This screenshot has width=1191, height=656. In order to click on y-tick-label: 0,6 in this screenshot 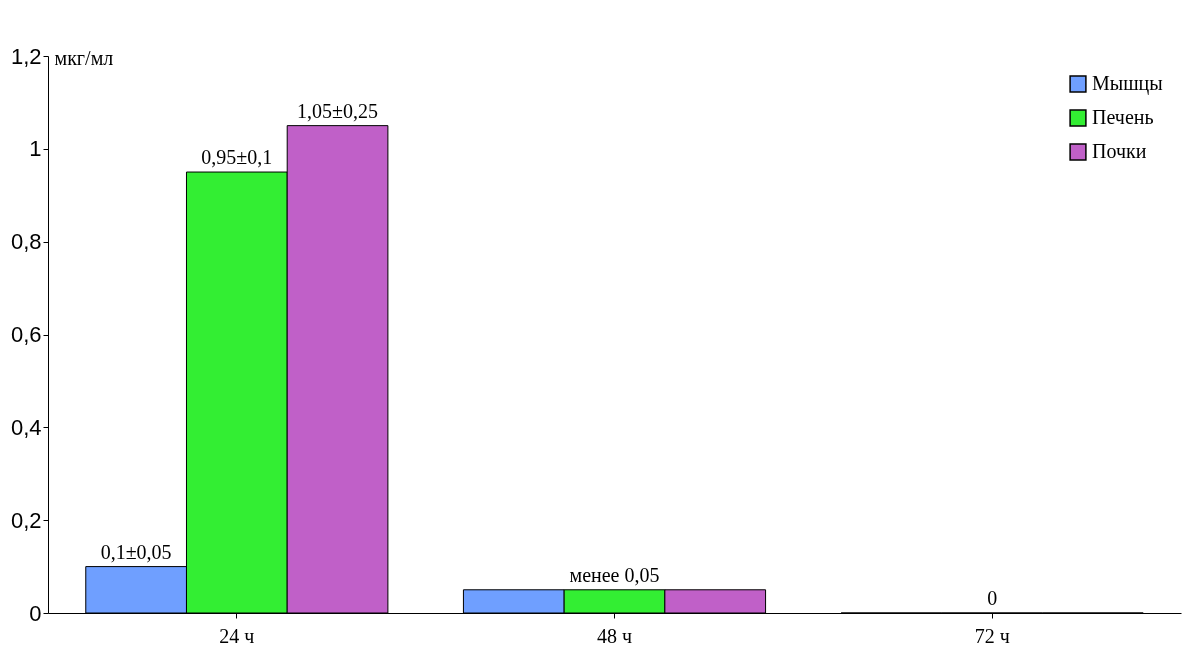, I will do `click(26, 334)`.